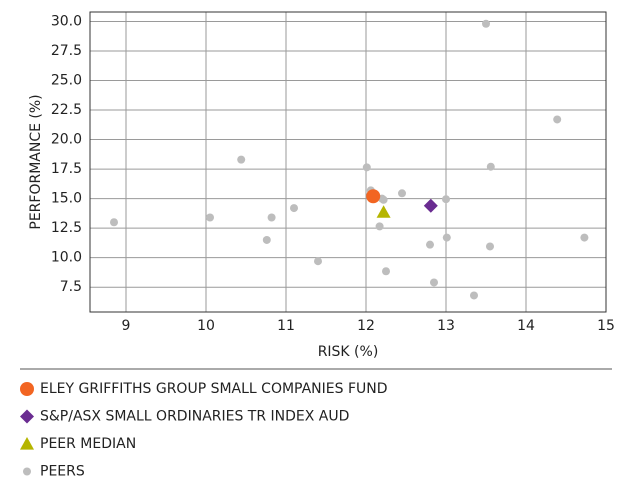 The image size is (630, 481). What do you see at coordinates (66, 169) in the screenshot?
I see `y-tick-label: 17.5` at bounding box center [66, 169].